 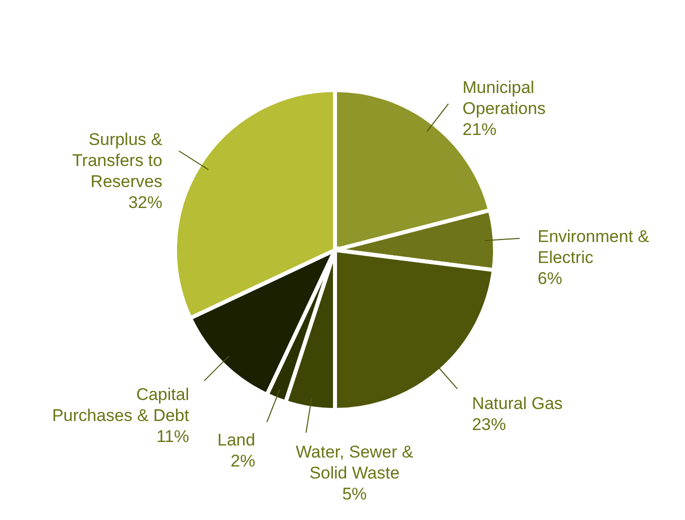 What do you see at coordinates (354, 494) in the screenshot?
I see `data-label: 5%` at bounding box center [354, 494].